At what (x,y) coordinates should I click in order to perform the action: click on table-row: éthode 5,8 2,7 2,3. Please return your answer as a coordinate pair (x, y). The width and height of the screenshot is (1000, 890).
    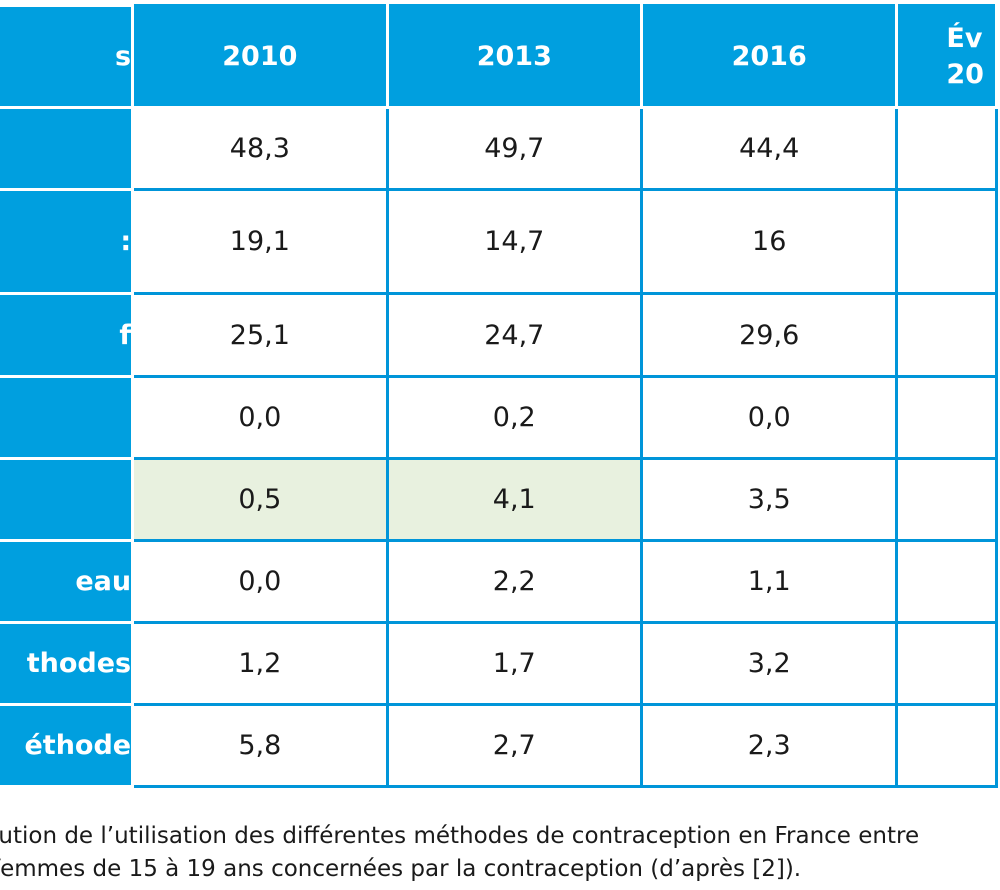
    Looking at the image, I should click on (499, 745).